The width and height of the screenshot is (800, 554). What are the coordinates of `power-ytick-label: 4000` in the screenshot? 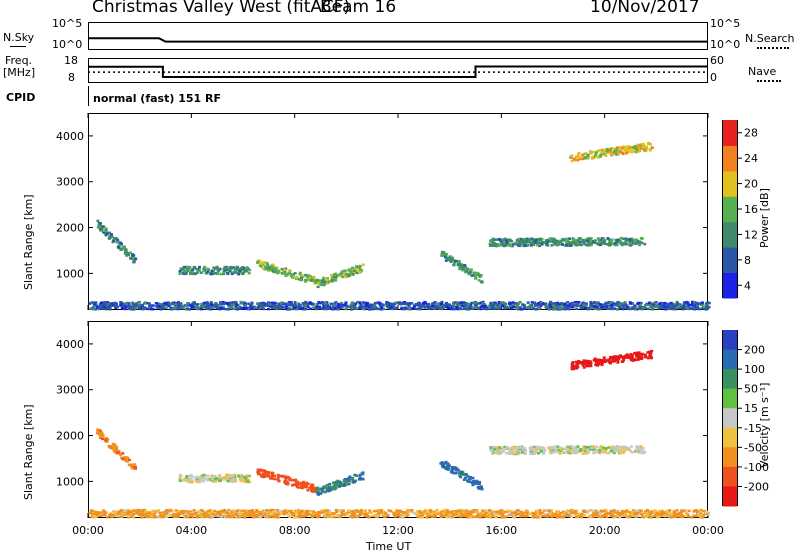 It's located at (70, 136).